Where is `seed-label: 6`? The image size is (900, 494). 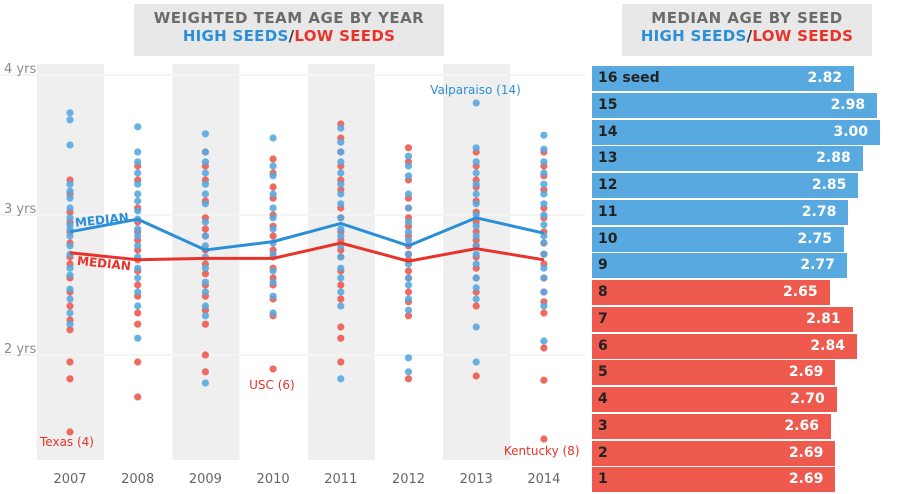
seed-label: 6 is located at coordinates (603, 345).